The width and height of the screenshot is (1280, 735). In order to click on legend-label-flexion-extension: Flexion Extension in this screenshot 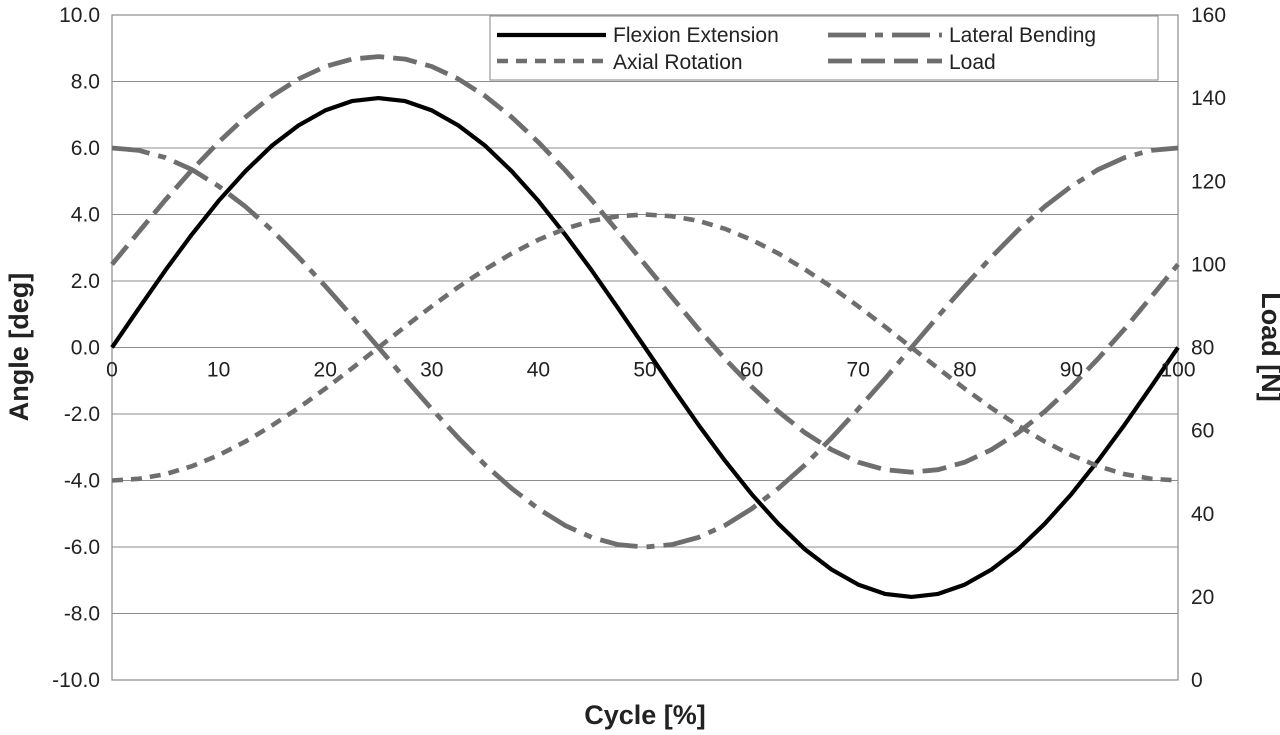, I will do `click(696, 35)`.